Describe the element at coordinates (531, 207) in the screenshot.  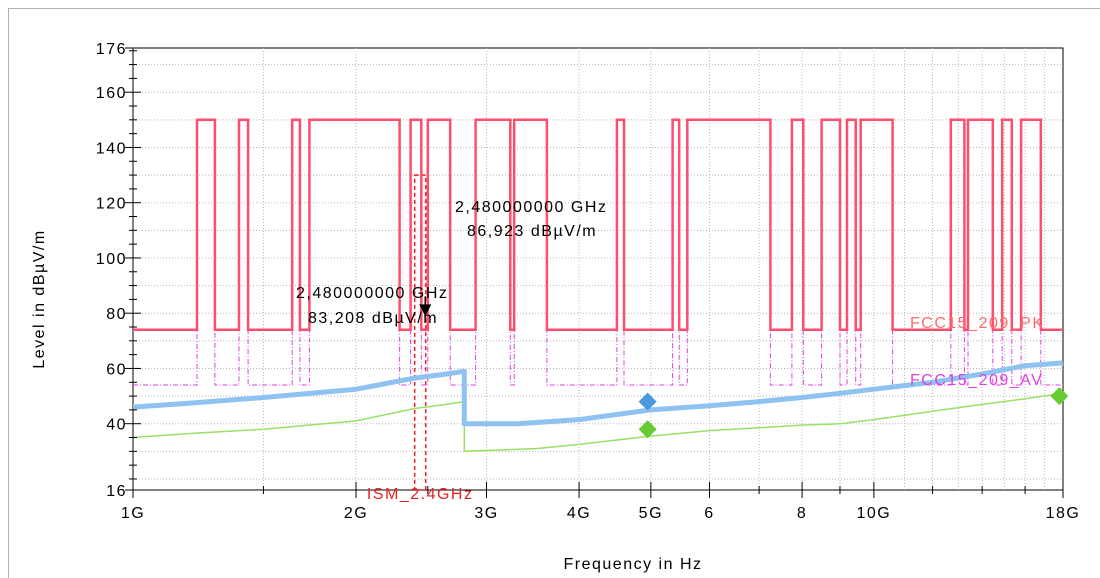
I see `annotation-1-frequency: 2,480000000 GHz` at that location.